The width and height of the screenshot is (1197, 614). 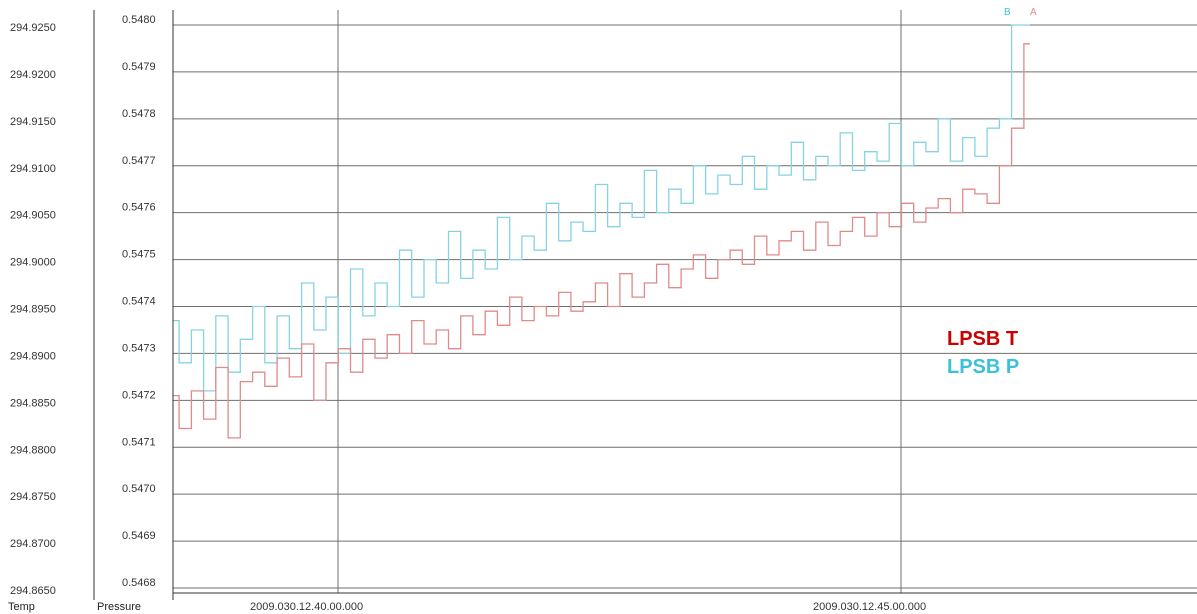 I want to click on temp-tick-label: 294.9100, so click(x=33, y=169).